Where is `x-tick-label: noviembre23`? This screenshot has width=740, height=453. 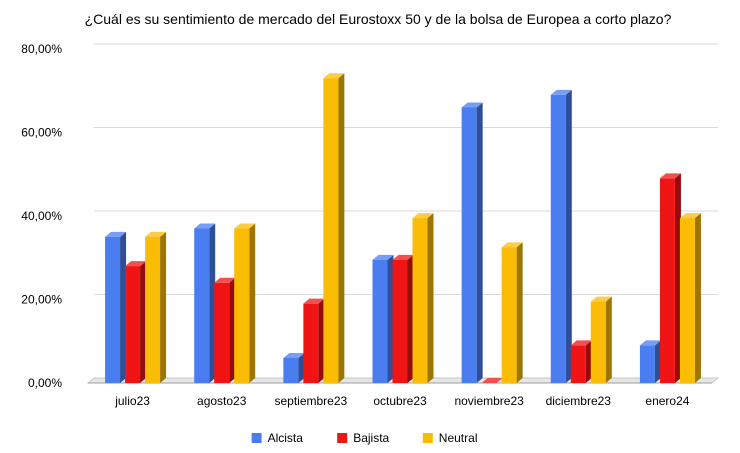 x-tick-label: noviembre23 is located at coordinates (489, 401).